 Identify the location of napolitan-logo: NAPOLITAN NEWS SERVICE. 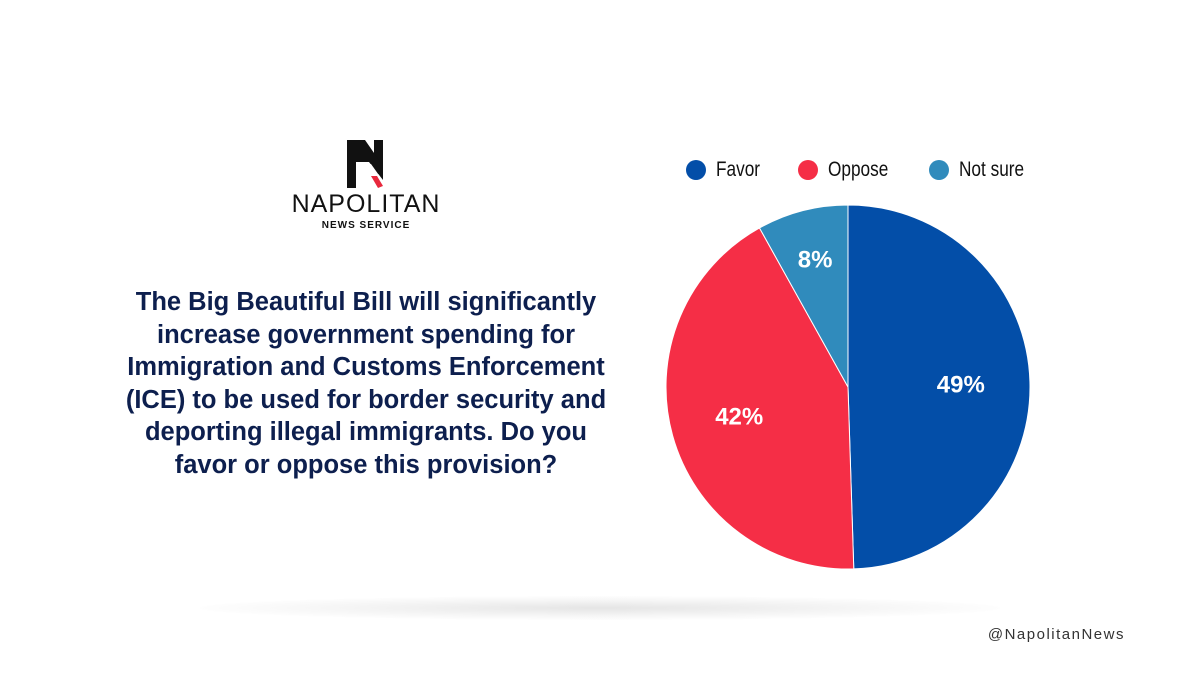
(366, 186).